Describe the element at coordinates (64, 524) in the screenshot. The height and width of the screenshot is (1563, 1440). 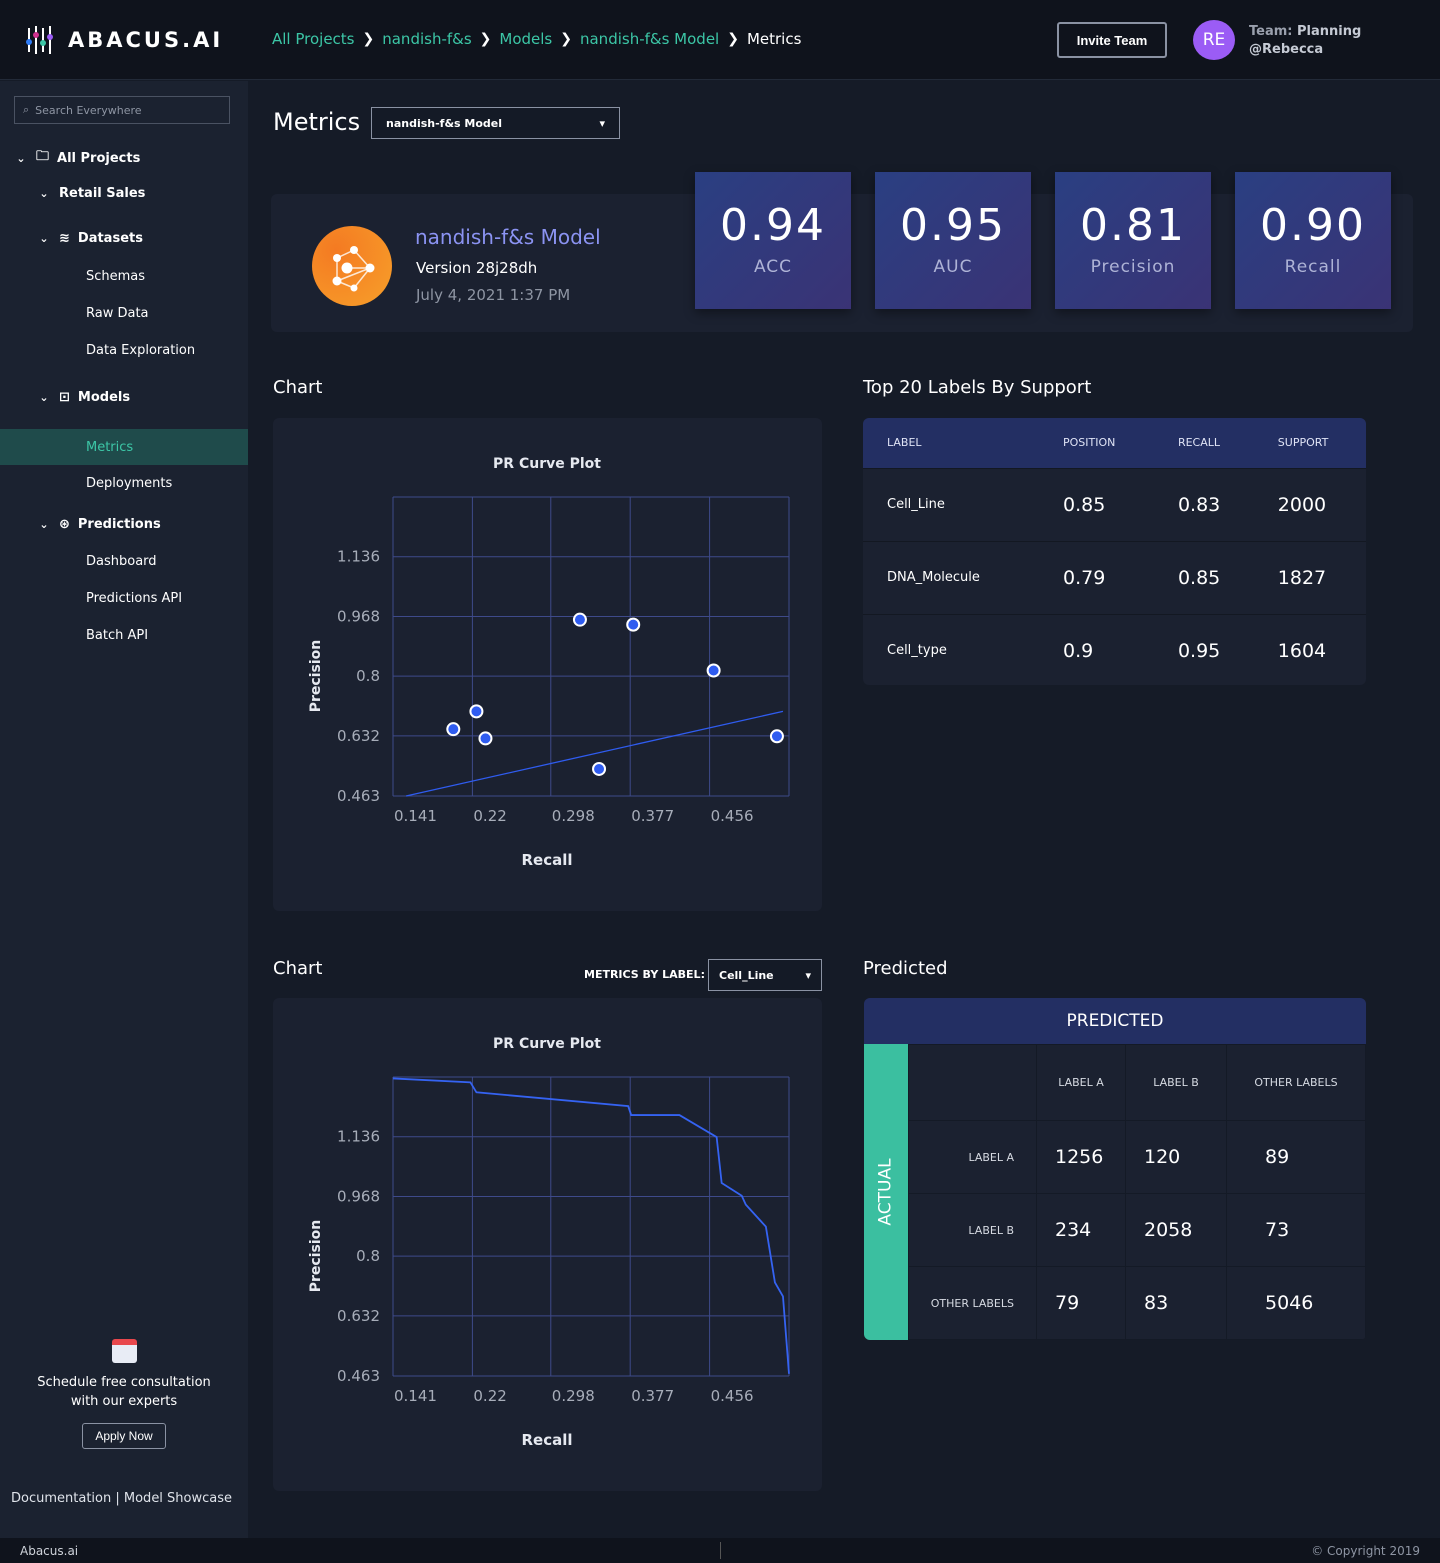
I see `predictions-icon: ⊛` at that location.